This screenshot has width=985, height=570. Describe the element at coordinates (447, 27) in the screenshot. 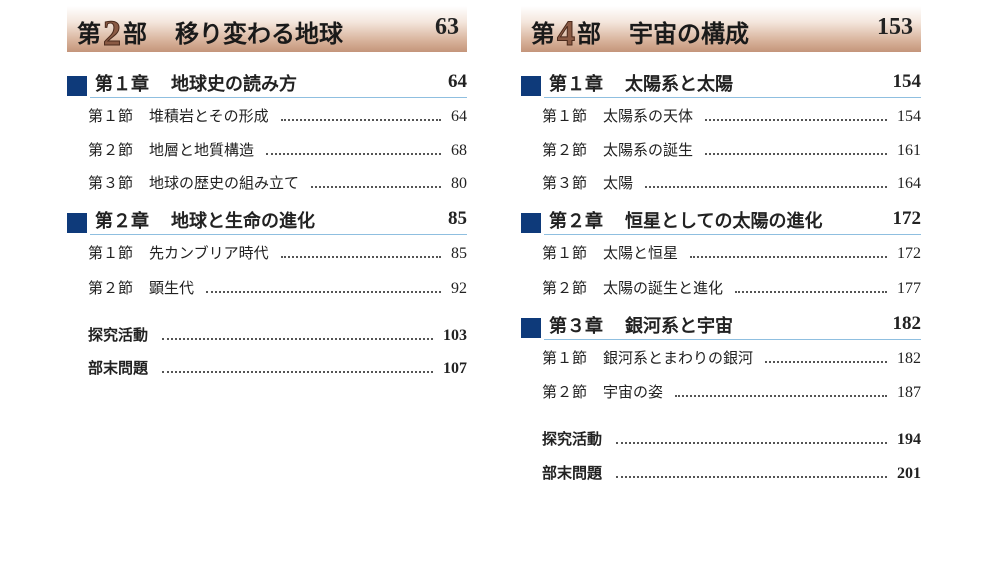

I see `part-page: 63` at that location.